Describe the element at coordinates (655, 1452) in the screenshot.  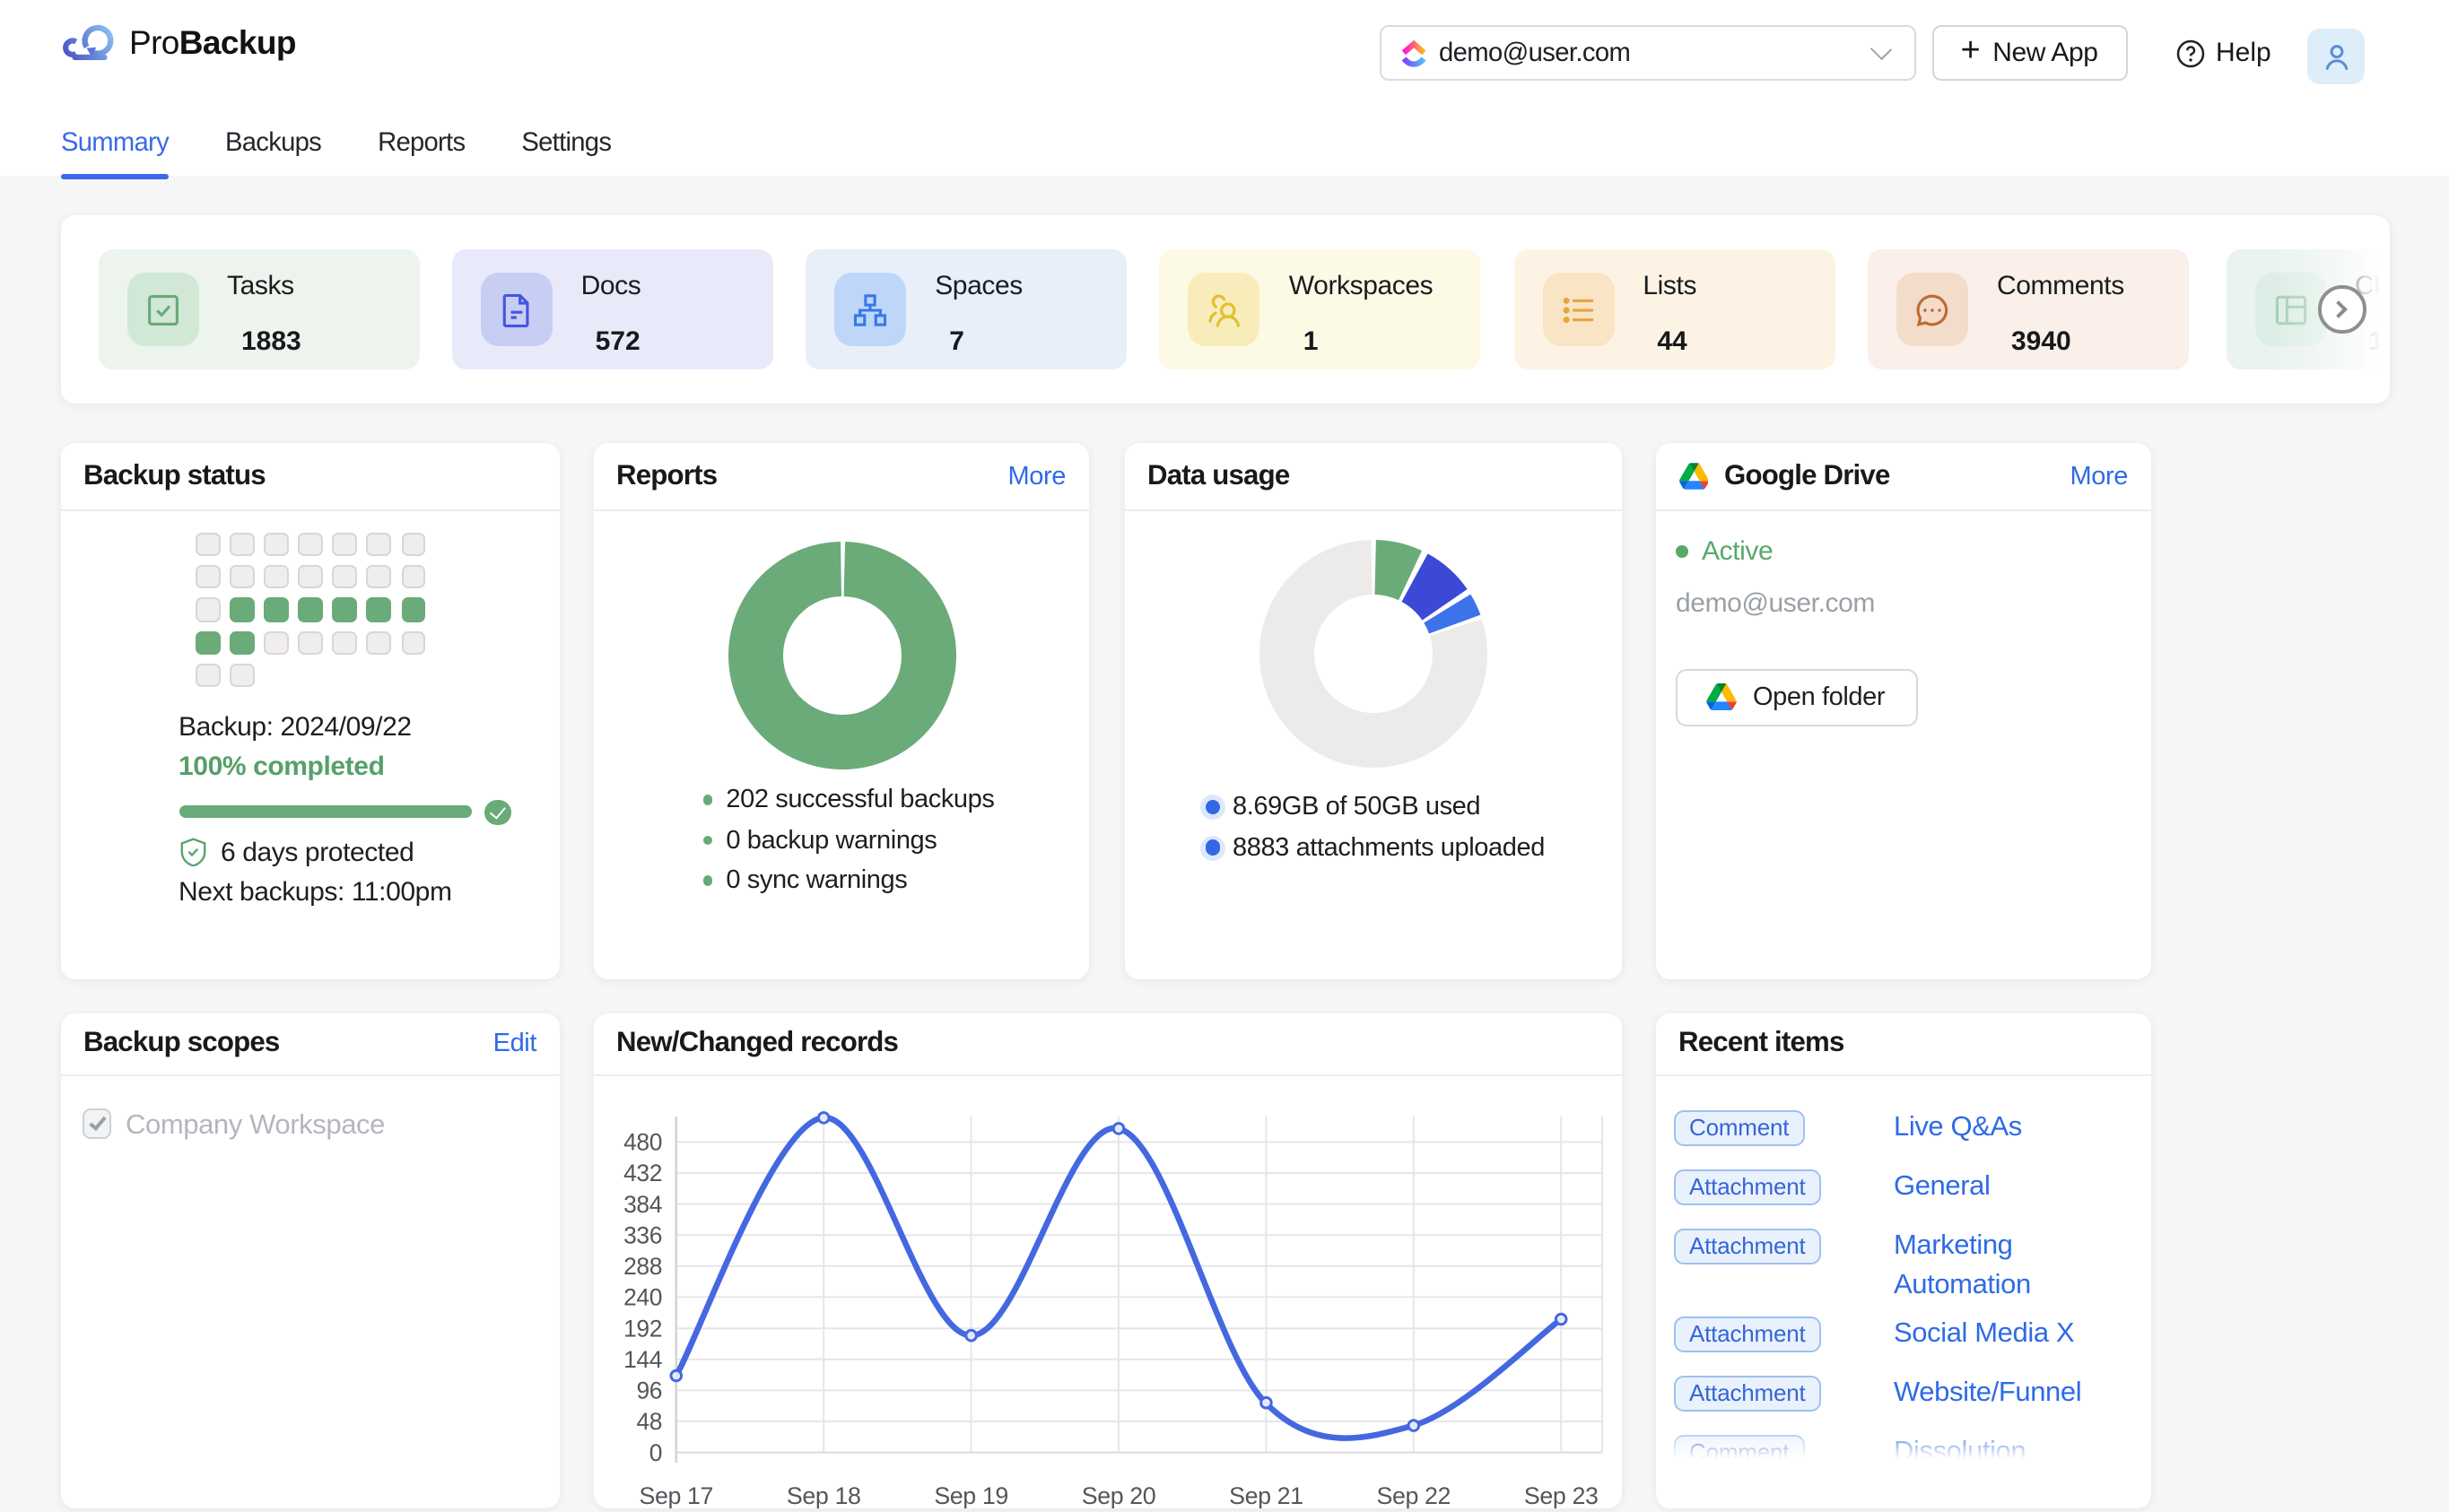
I see `svg-text: 0` at that location.